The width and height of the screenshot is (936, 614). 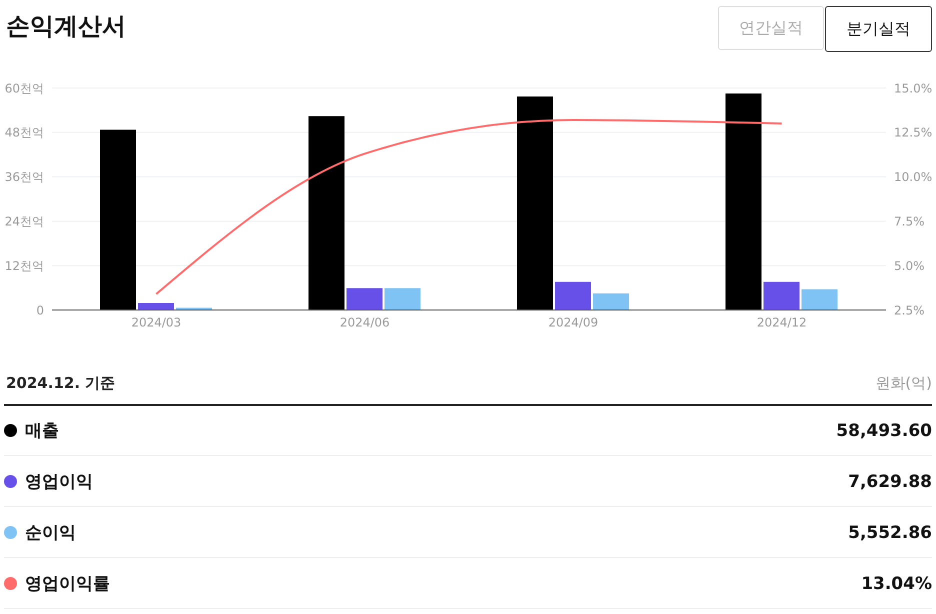 I want to click on y-tick-label: 0, so click(x=40, y=310).